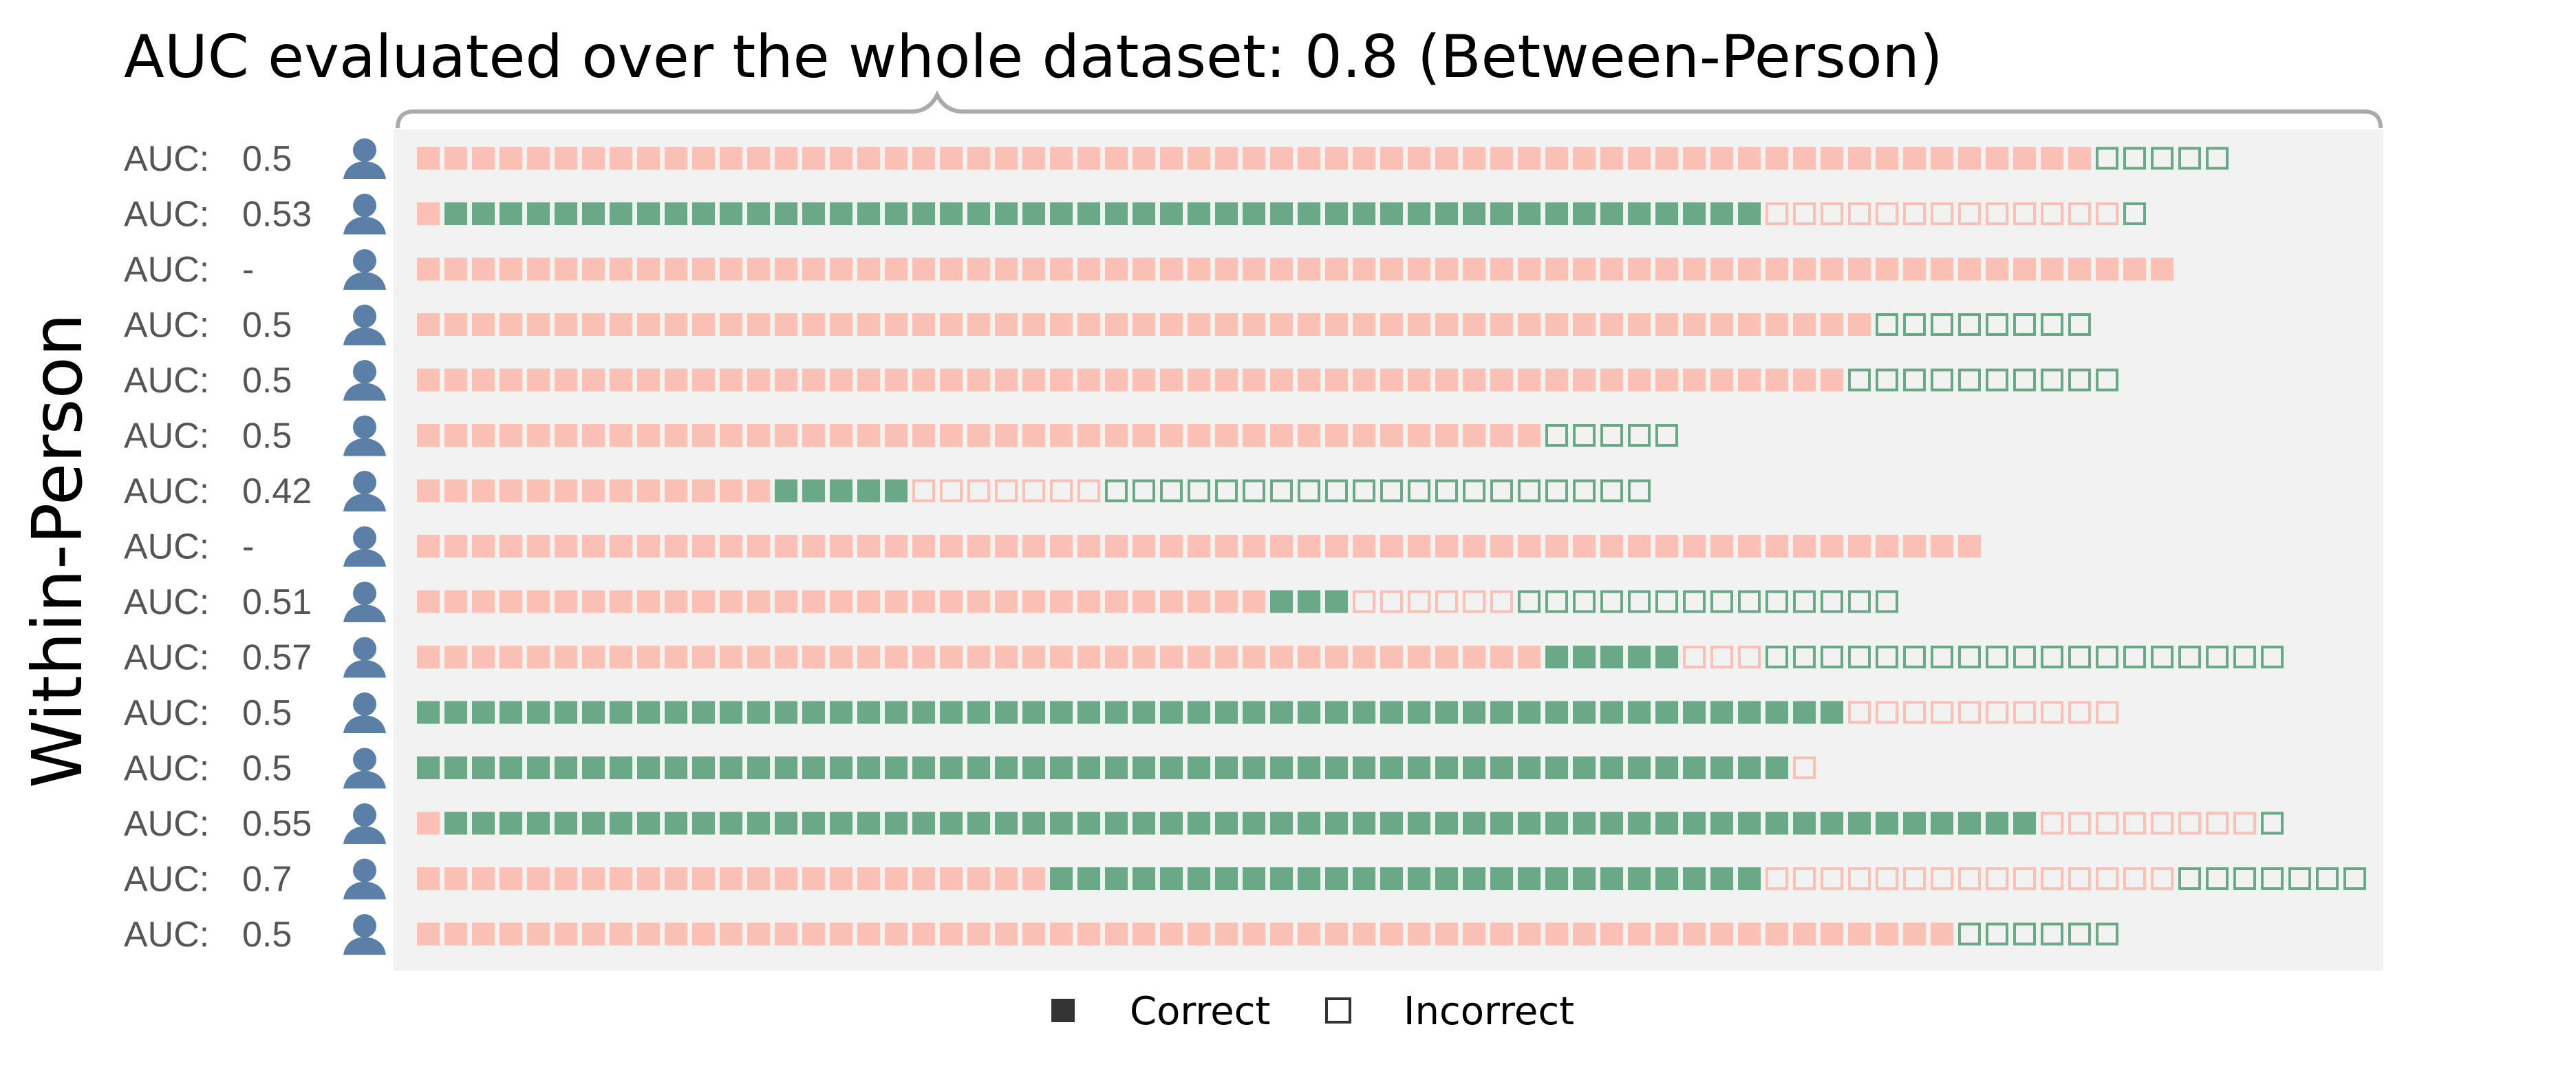 Image resolution: width=2576 pixels, height=1091 pixels. Describe the element at coordinates (267, 880) in the screenshot. I see `auc-value: 0.7` at that location.